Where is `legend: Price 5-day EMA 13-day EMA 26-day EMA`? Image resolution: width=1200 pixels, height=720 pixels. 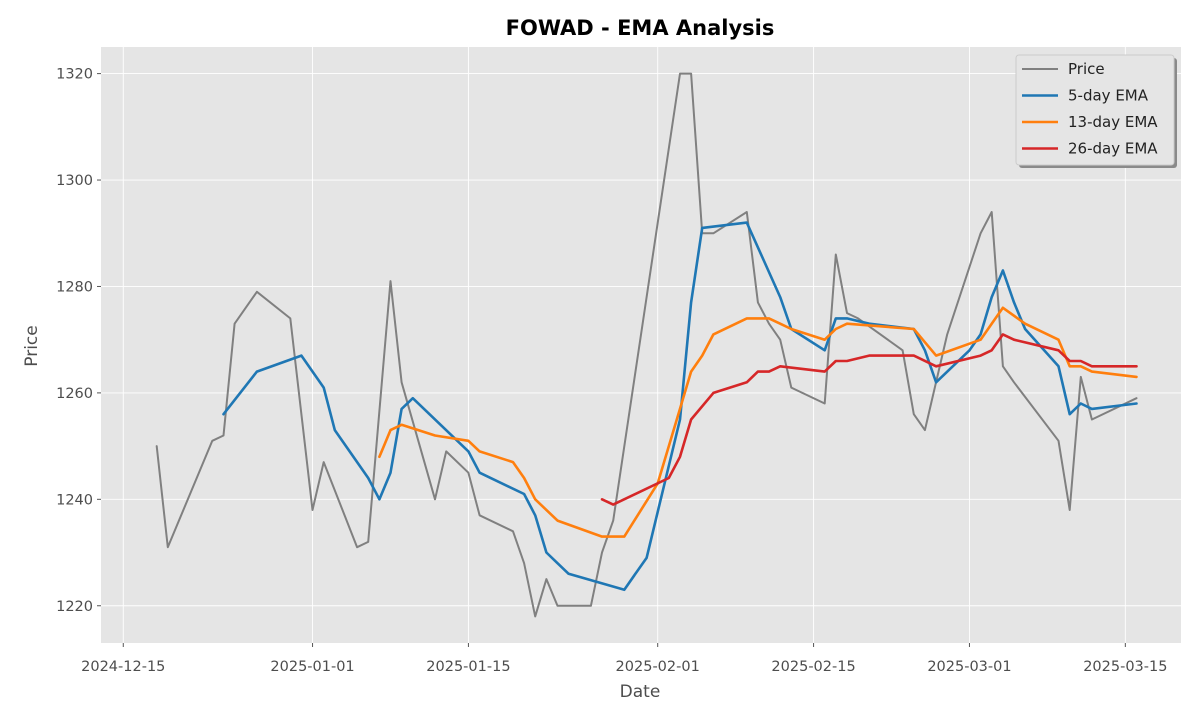 legend: Price 5-day EMA 13-day EMA 26-day EMA is located at coordinates (1096, 111).